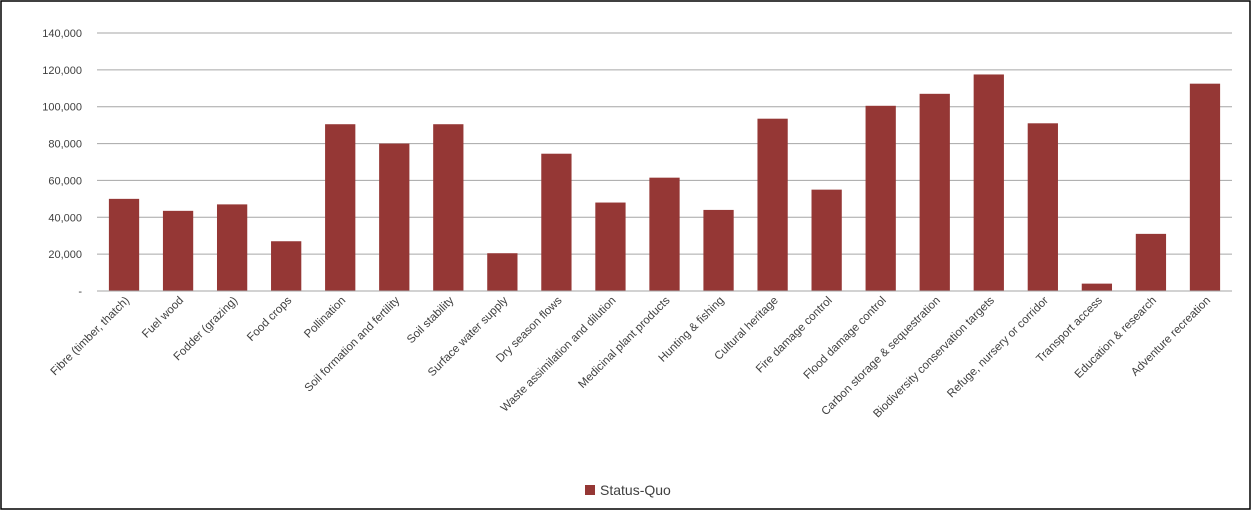  I want to click on legend-label: Status-Quo, so click(635, 490).